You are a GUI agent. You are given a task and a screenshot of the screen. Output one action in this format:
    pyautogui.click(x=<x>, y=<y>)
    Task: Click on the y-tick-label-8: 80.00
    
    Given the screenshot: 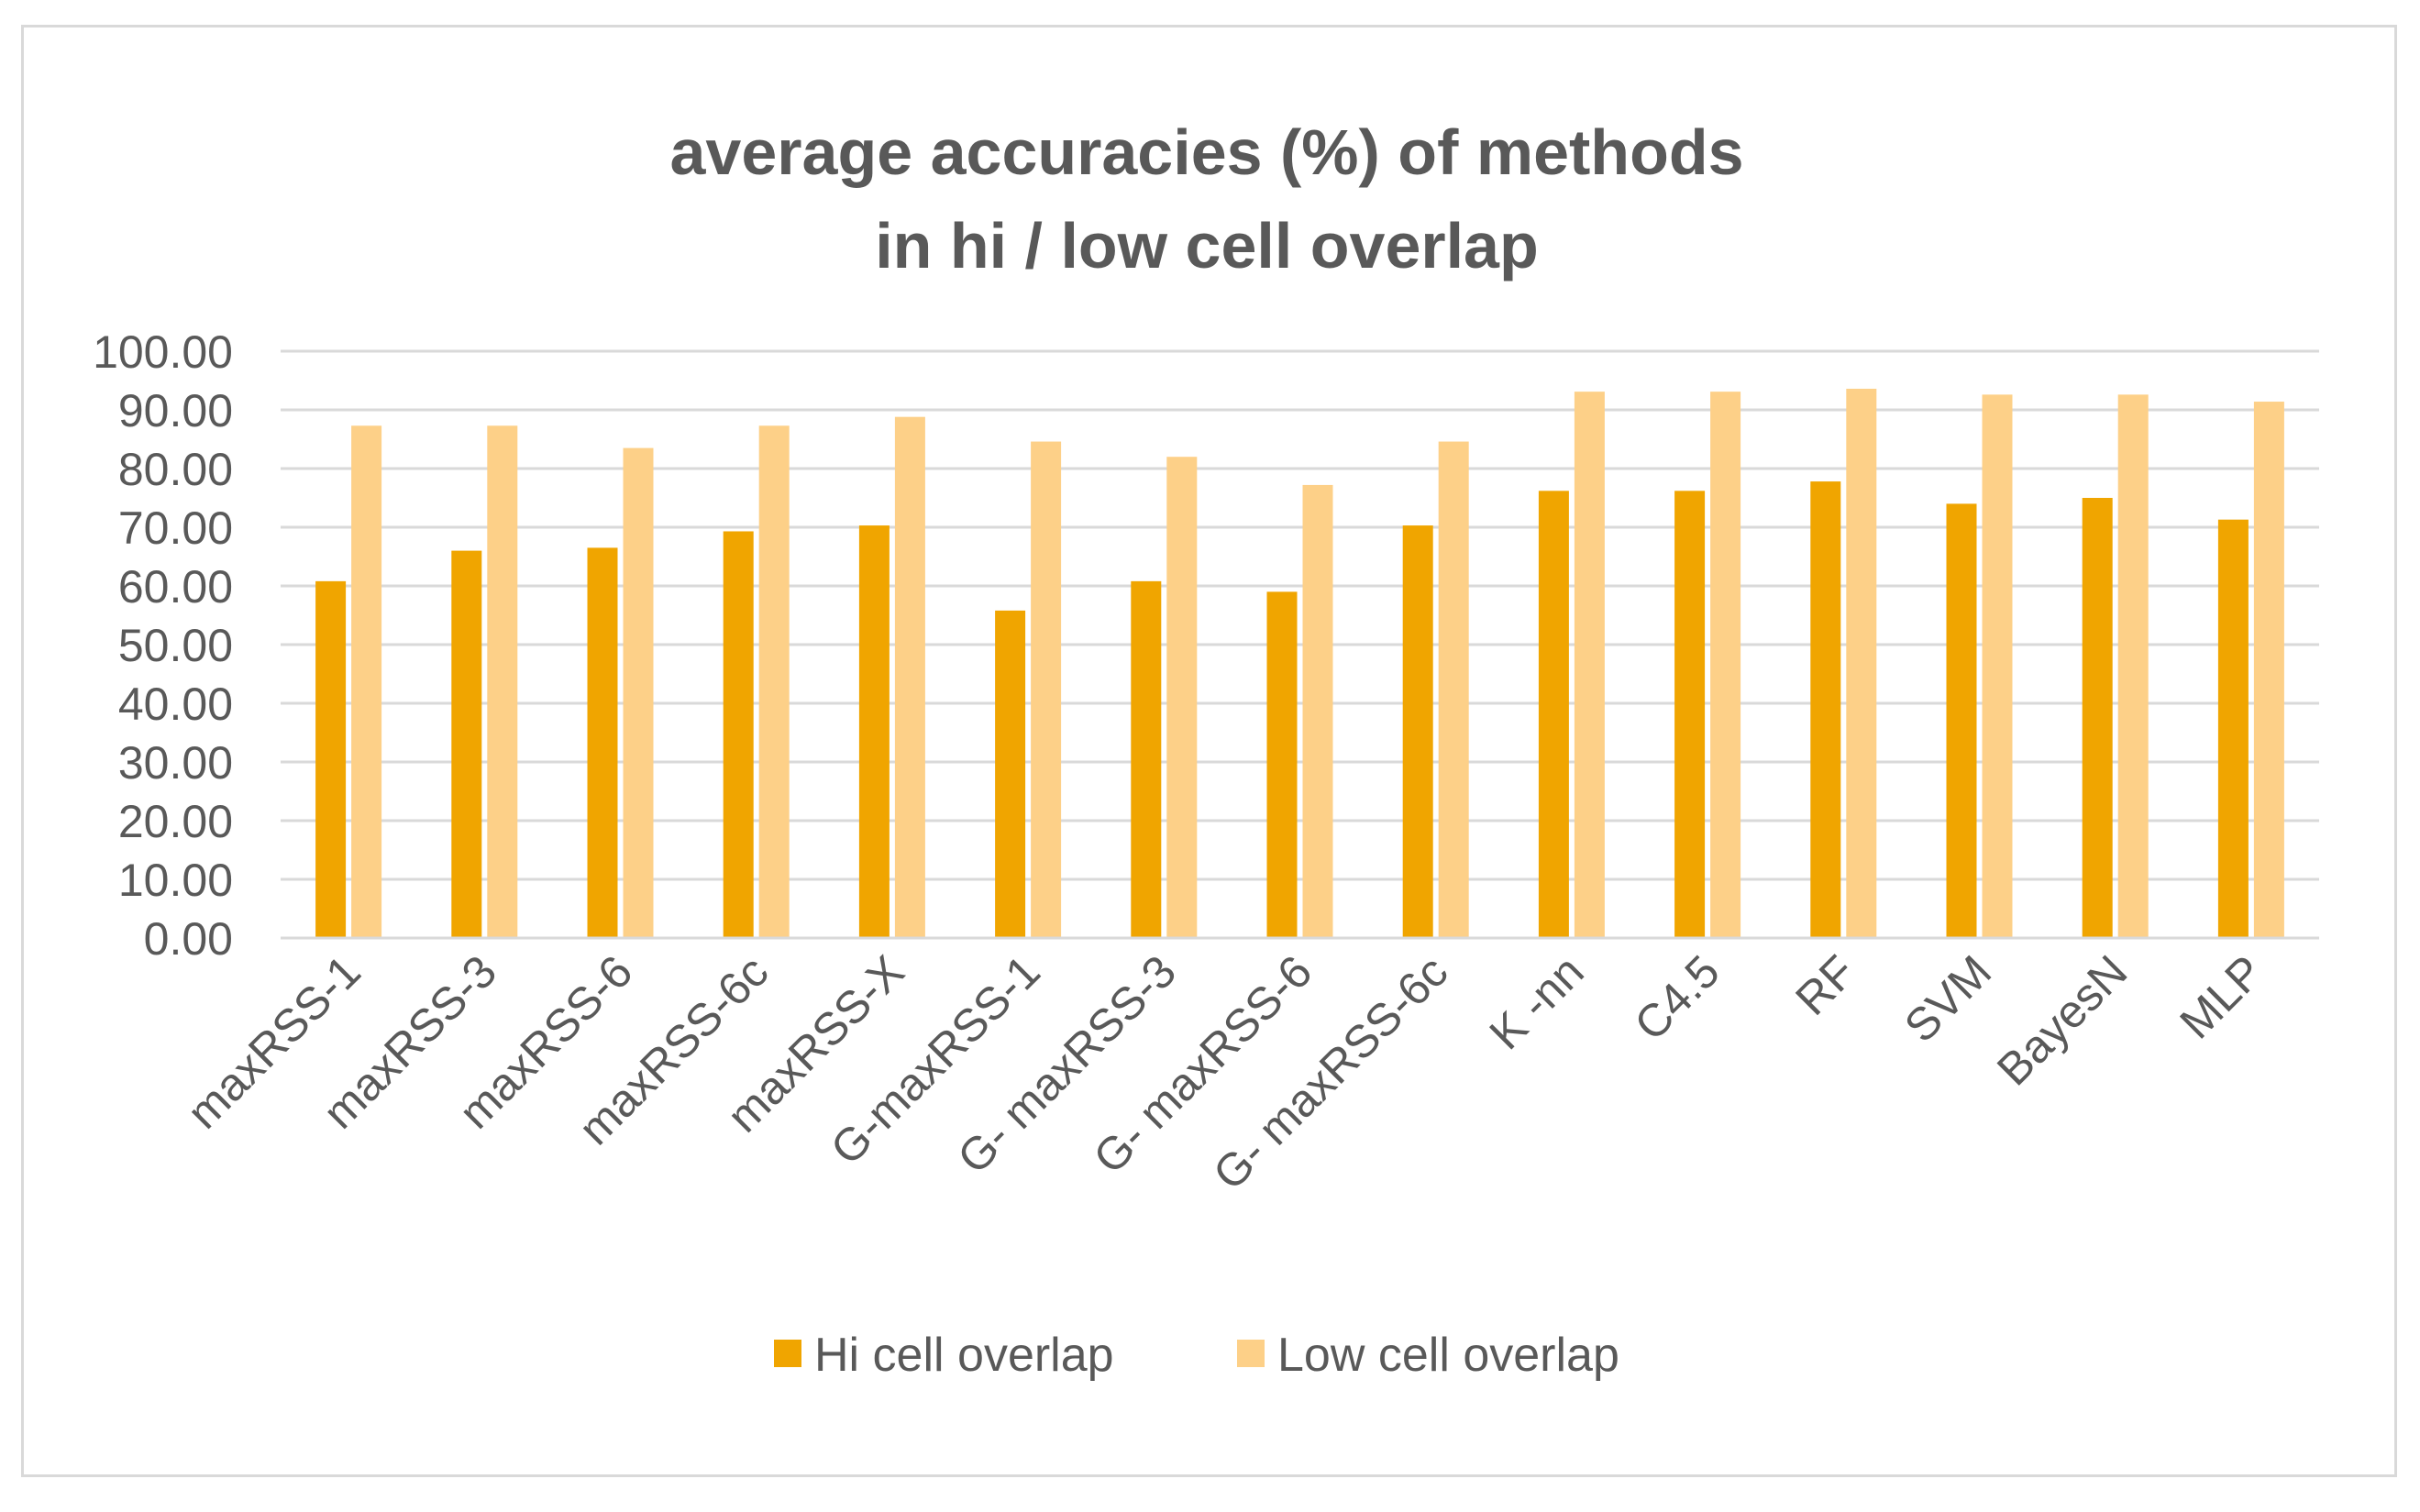 What is the action you would take?
    pyautogui.click(x=175, y=469)
    